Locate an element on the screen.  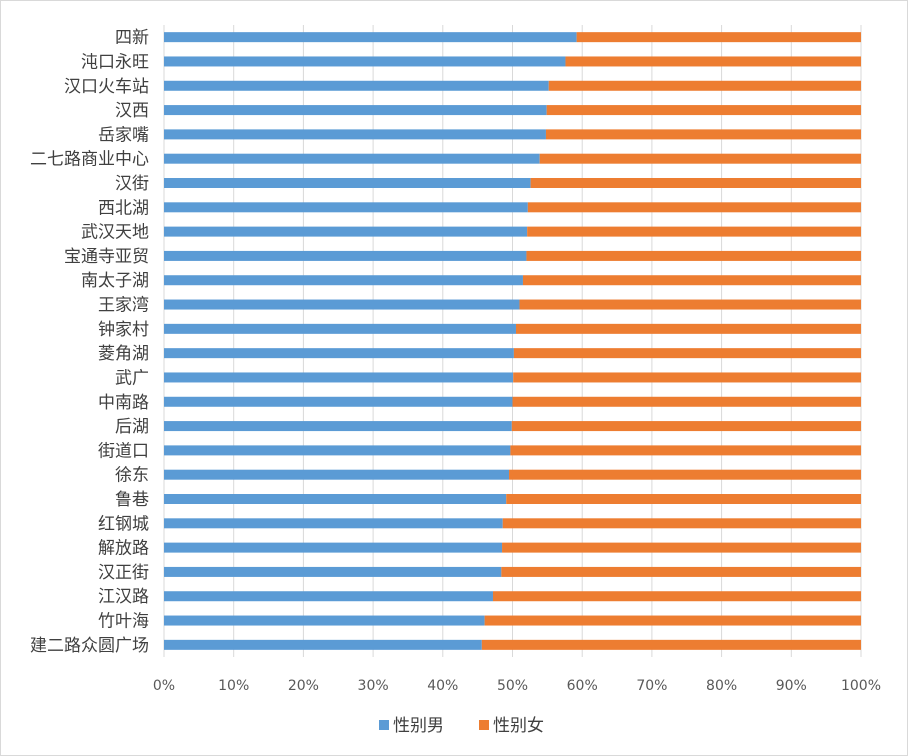
category-label: 红钢城 is located at coordinates (123, 524).